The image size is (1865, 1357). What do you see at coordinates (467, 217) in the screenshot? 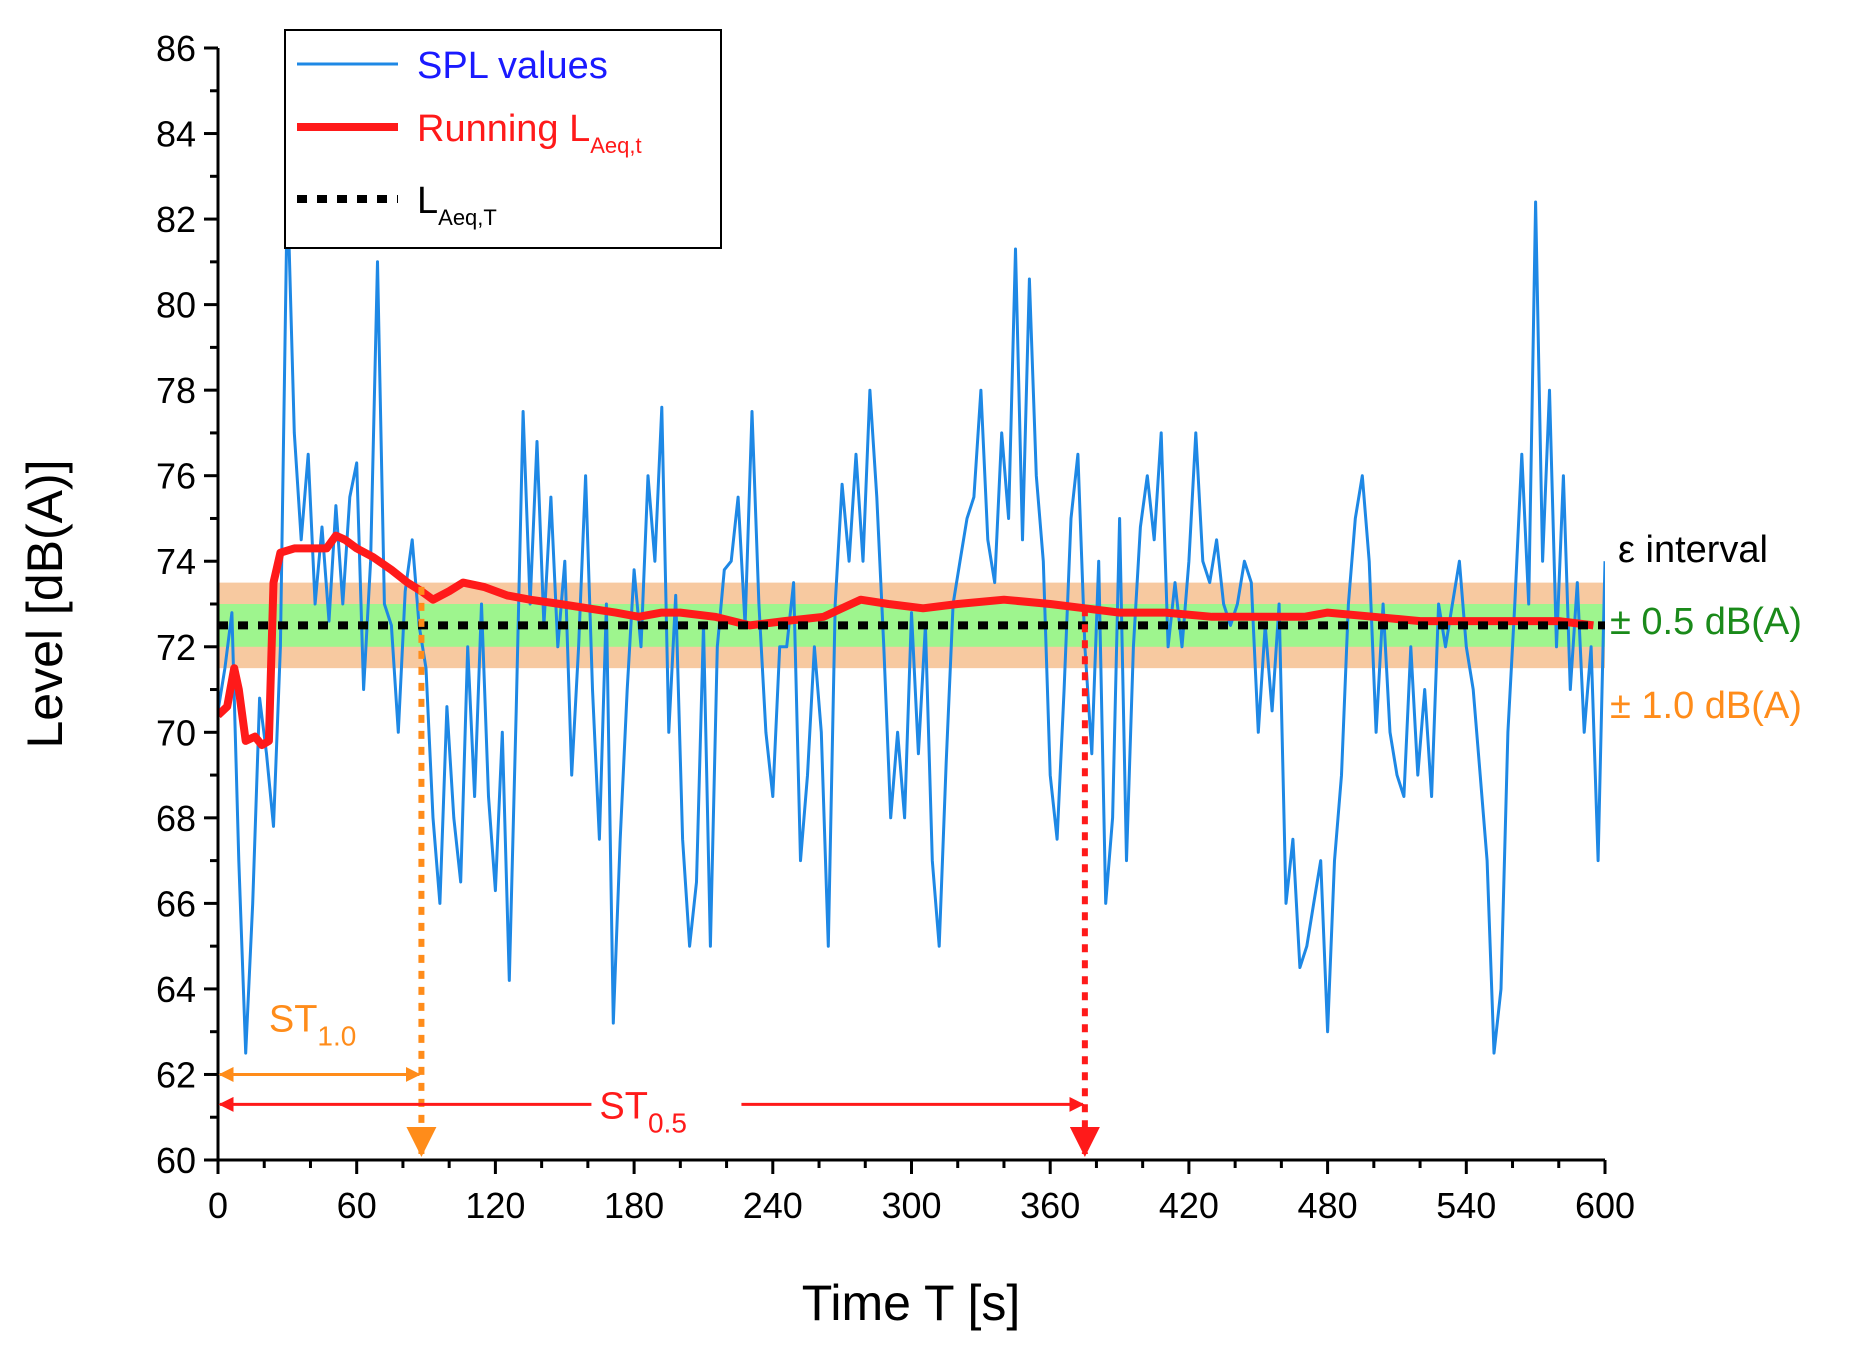
I see `legend-label-laeq-sub: Aeq,T` at bounding box center [467, 217].